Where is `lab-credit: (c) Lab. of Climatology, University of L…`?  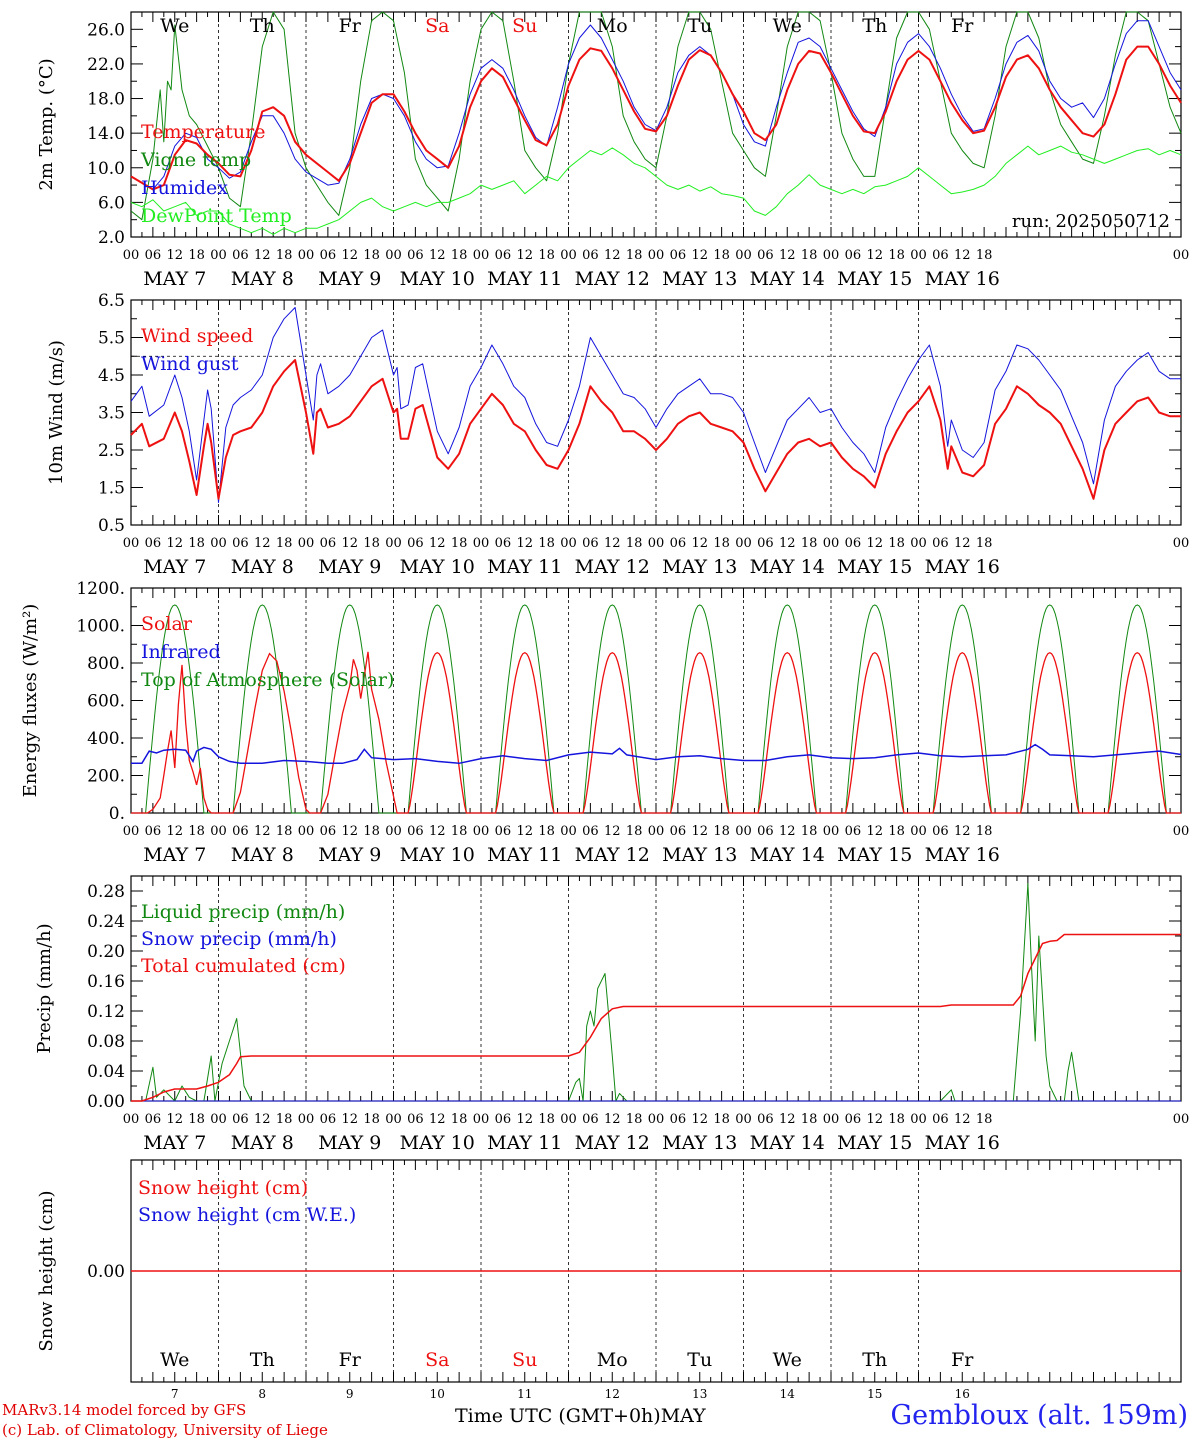
lab-credit: (c) Lab. of Climatology, University of L… is located at coordinates (165, 1430).